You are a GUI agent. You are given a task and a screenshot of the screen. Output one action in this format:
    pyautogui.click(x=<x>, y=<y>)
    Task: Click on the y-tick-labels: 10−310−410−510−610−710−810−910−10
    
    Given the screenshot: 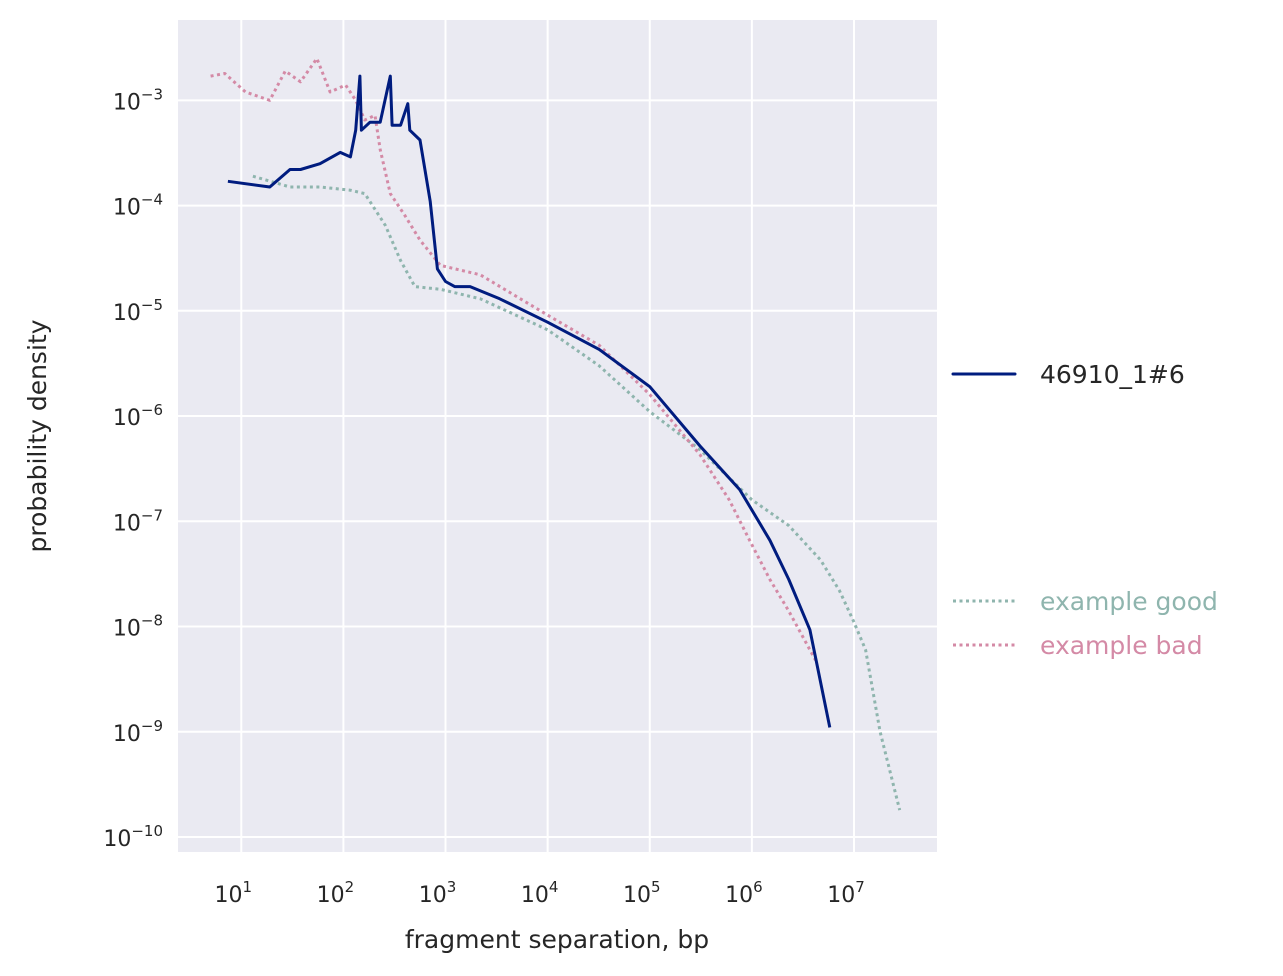 What is the action you would take?
    pyautogui.click(x=133, y=468)
    